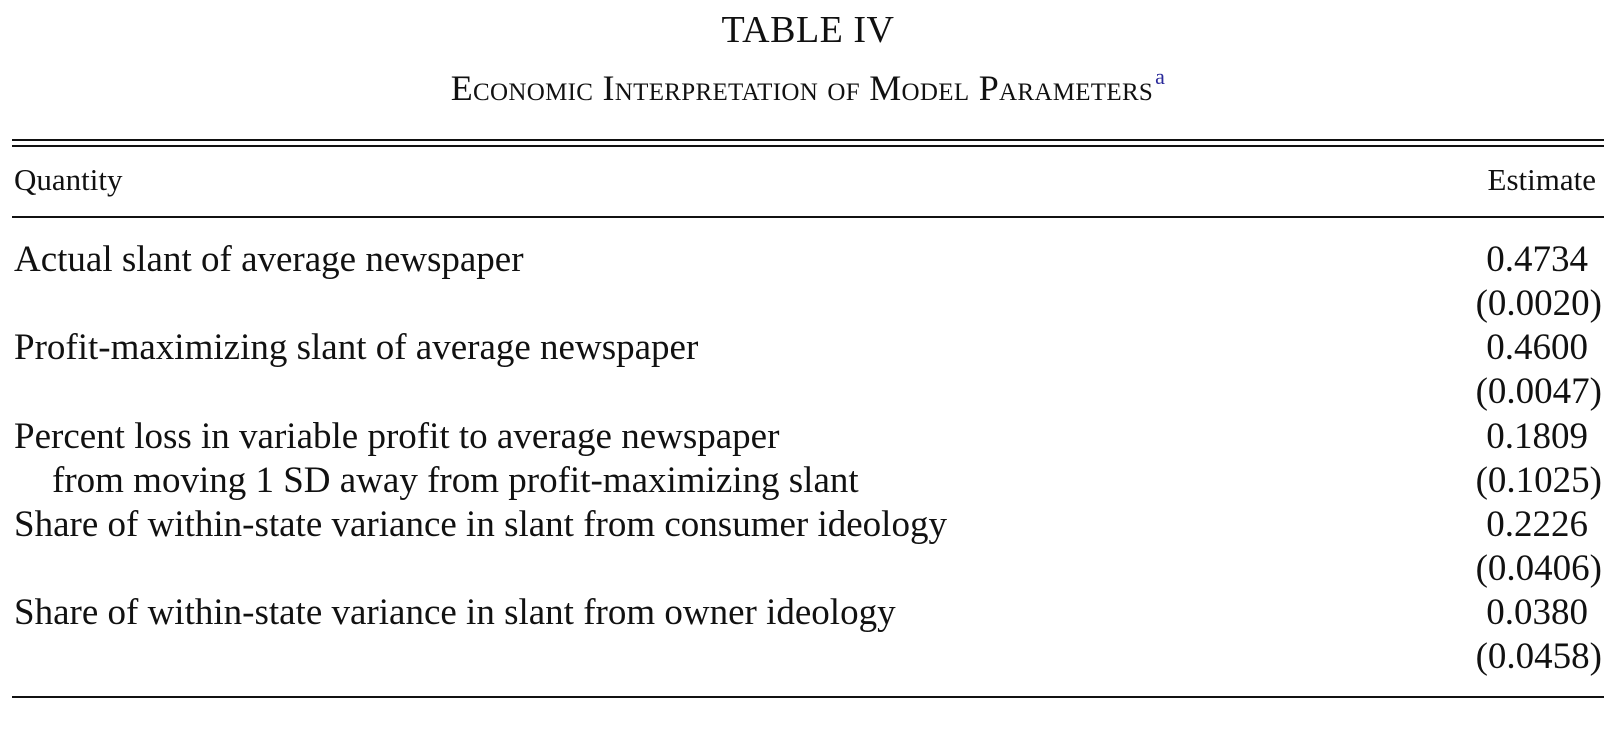 This screenshot has height=732, width=1616. I want to click on top-rule-upper, so click(808, 140).